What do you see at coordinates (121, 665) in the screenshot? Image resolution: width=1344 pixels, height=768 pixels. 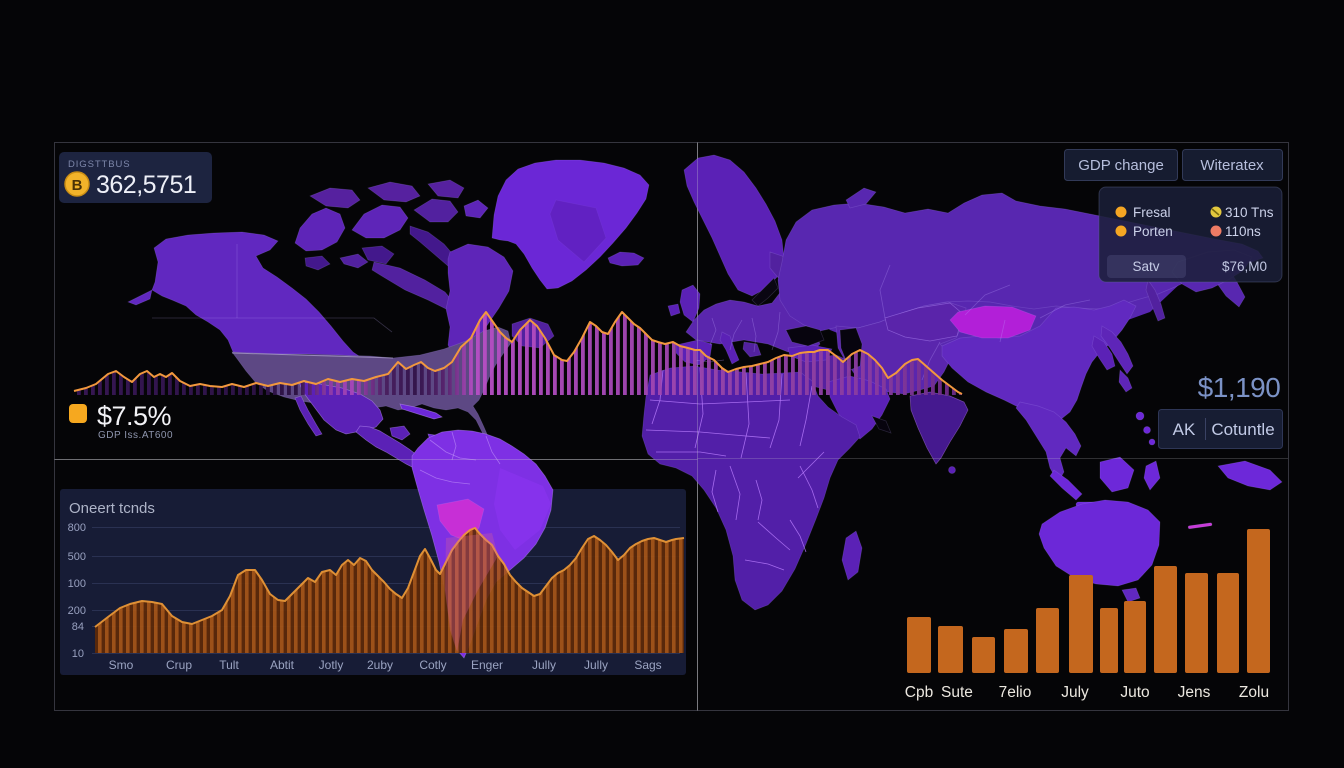 I see `svg-text: Smo` at bounding box center [121, 665].